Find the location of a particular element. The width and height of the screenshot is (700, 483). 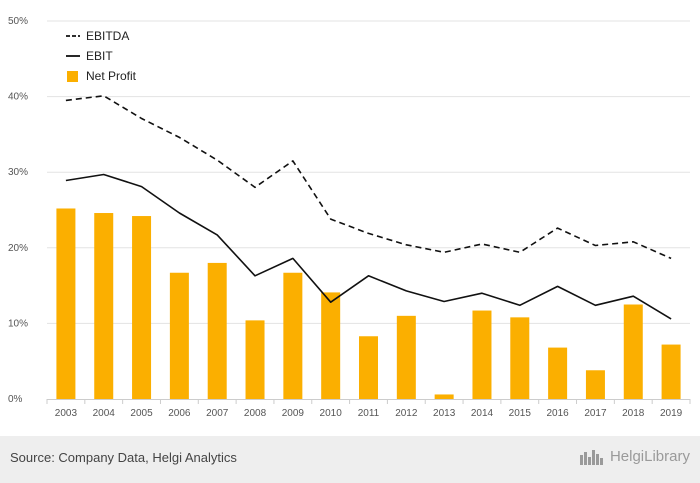

y-tick-label: 20% is located at coordinates (18, 248).